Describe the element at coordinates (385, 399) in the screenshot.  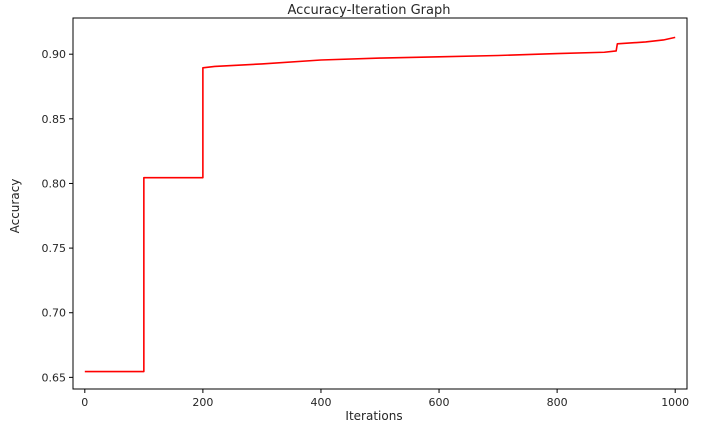
I see `x-axis: 0 200 400 600 800 1000` at that location.